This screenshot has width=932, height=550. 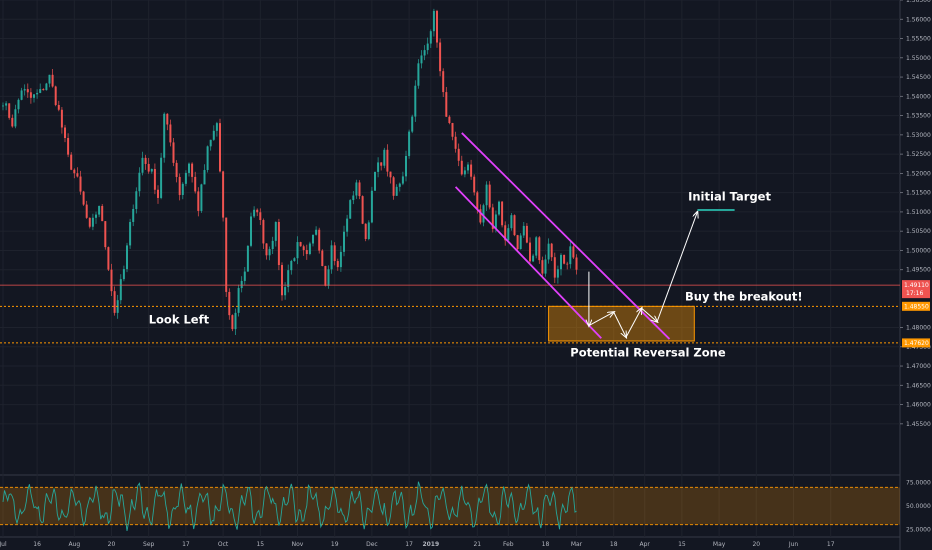 I want to click on time-tick-label: Aug, so click(x=74, y=544).